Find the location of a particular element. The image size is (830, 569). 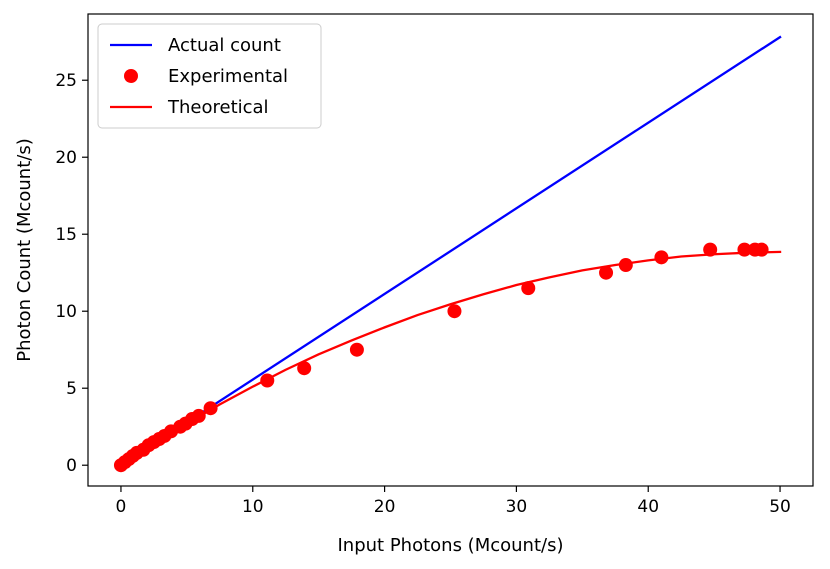

x-tick-label: 50 is located at coordinates (780, 507).